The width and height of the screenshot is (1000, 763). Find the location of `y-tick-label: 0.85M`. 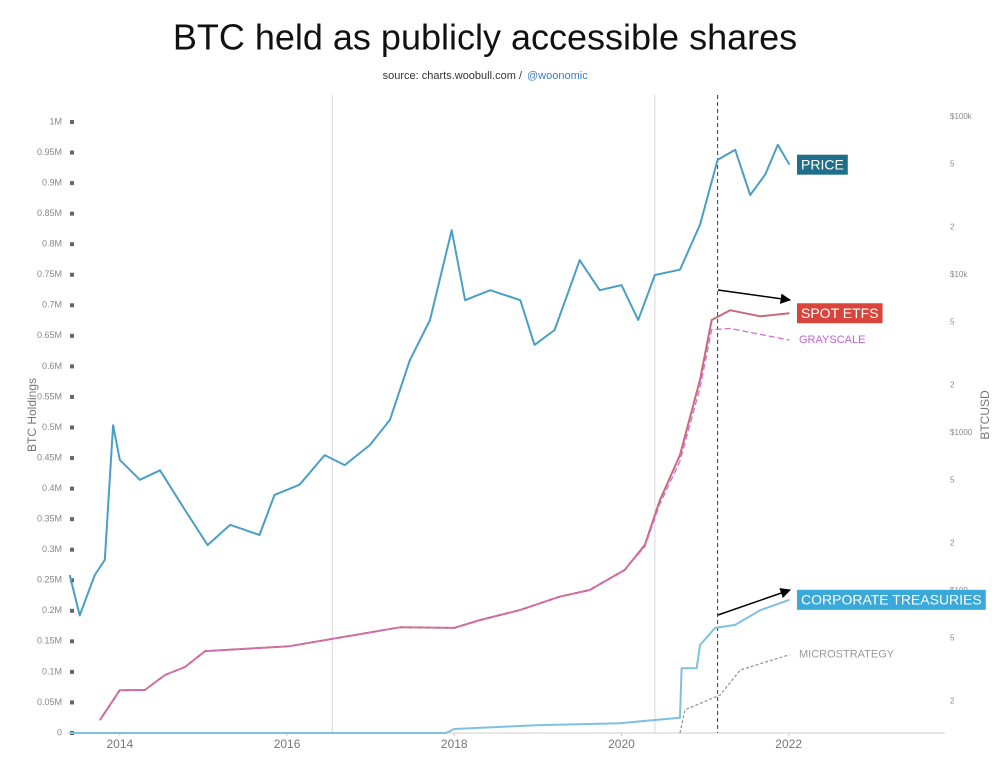

y-tick-label: 0.85M is located at coordinates (49, 213).